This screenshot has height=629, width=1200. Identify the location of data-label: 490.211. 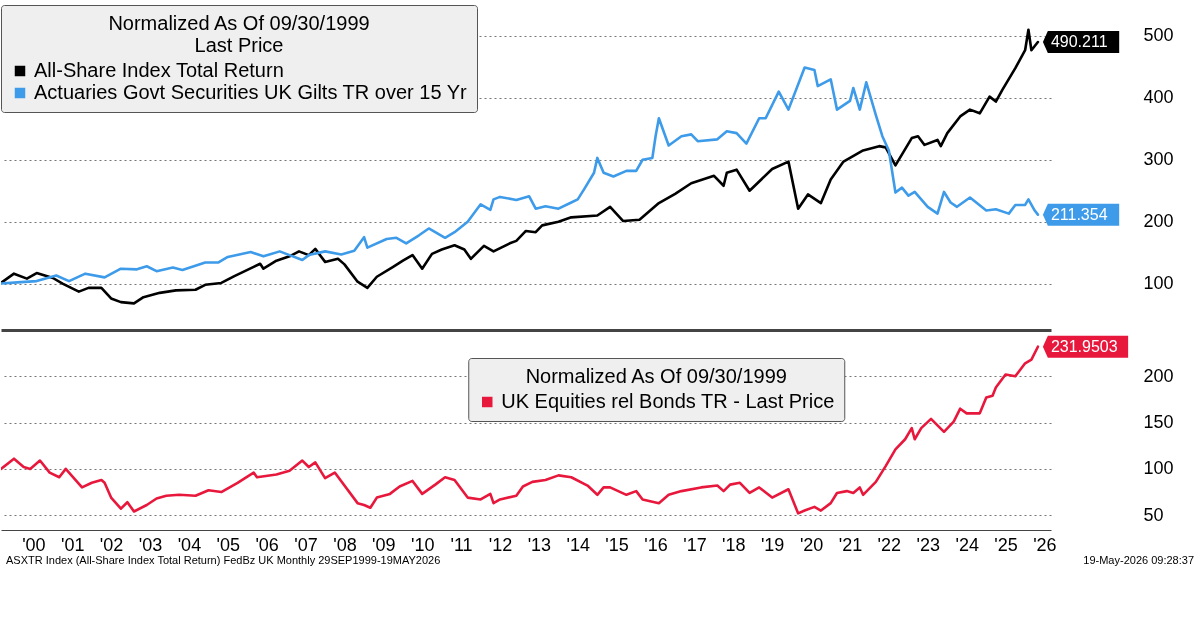
(1079, 42).